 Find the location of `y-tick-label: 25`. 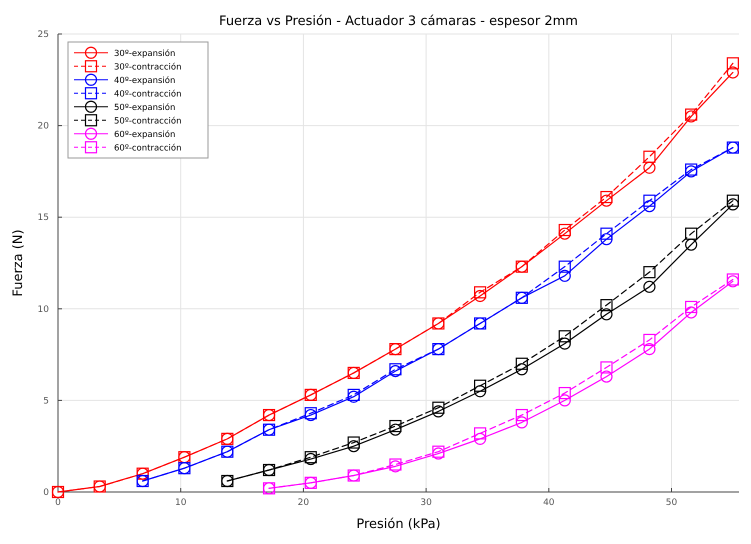

y-tick-label: 25 is located at coordinates (43, 35).